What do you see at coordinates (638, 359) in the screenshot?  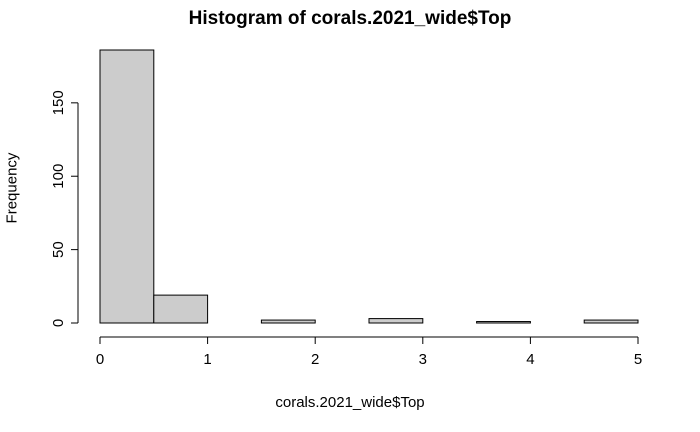 I see `x-tick-label: 5` at bounding box center [638, 359].